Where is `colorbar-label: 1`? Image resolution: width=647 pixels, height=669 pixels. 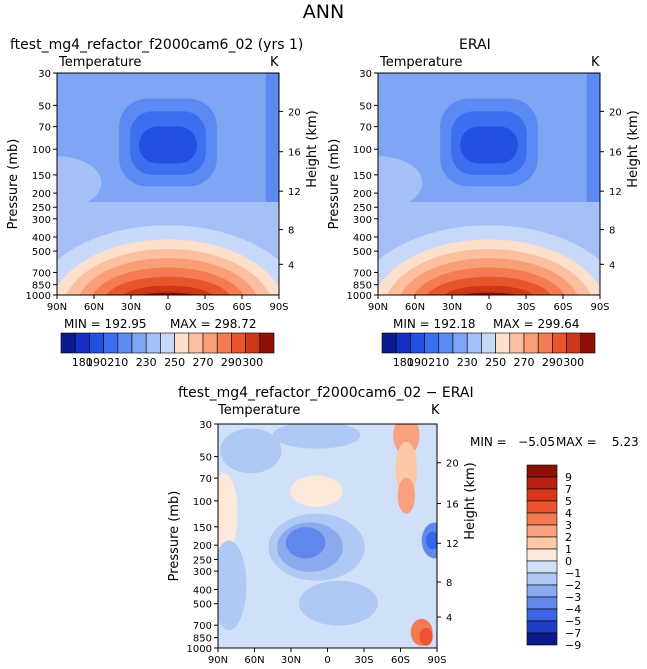 colorbar-label: 1 is located at coordinates (568, 549).